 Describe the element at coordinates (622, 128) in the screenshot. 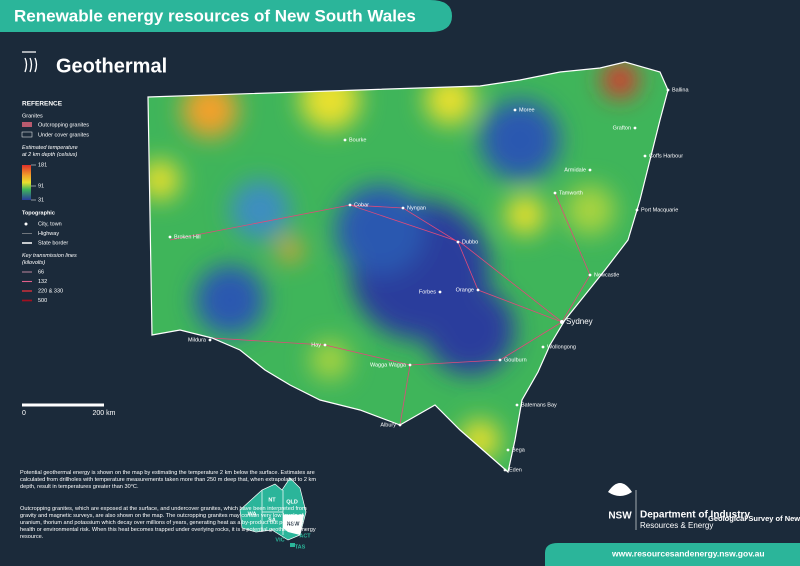

I see `city-label: Grafton` at that location.